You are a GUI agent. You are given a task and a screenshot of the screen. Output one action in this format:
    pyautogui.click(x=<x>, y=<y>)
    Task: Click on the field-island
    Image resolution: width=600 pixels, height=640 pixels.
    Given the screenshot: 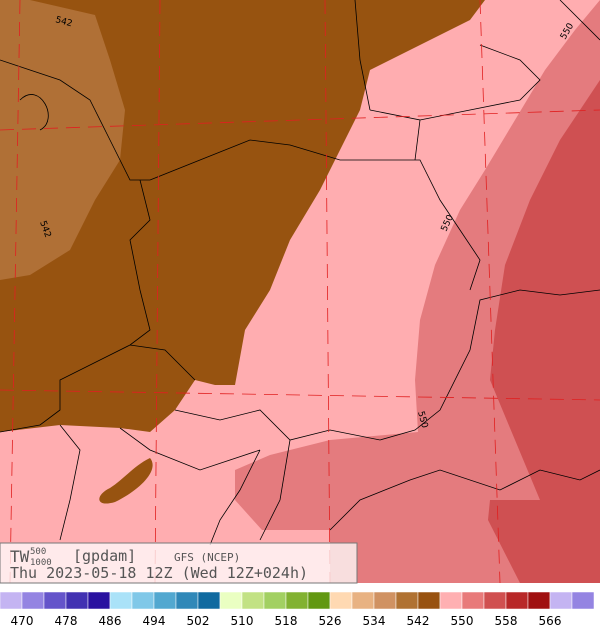 What is the action you would take?
    pyautogui.click(x=126, y=481)
    